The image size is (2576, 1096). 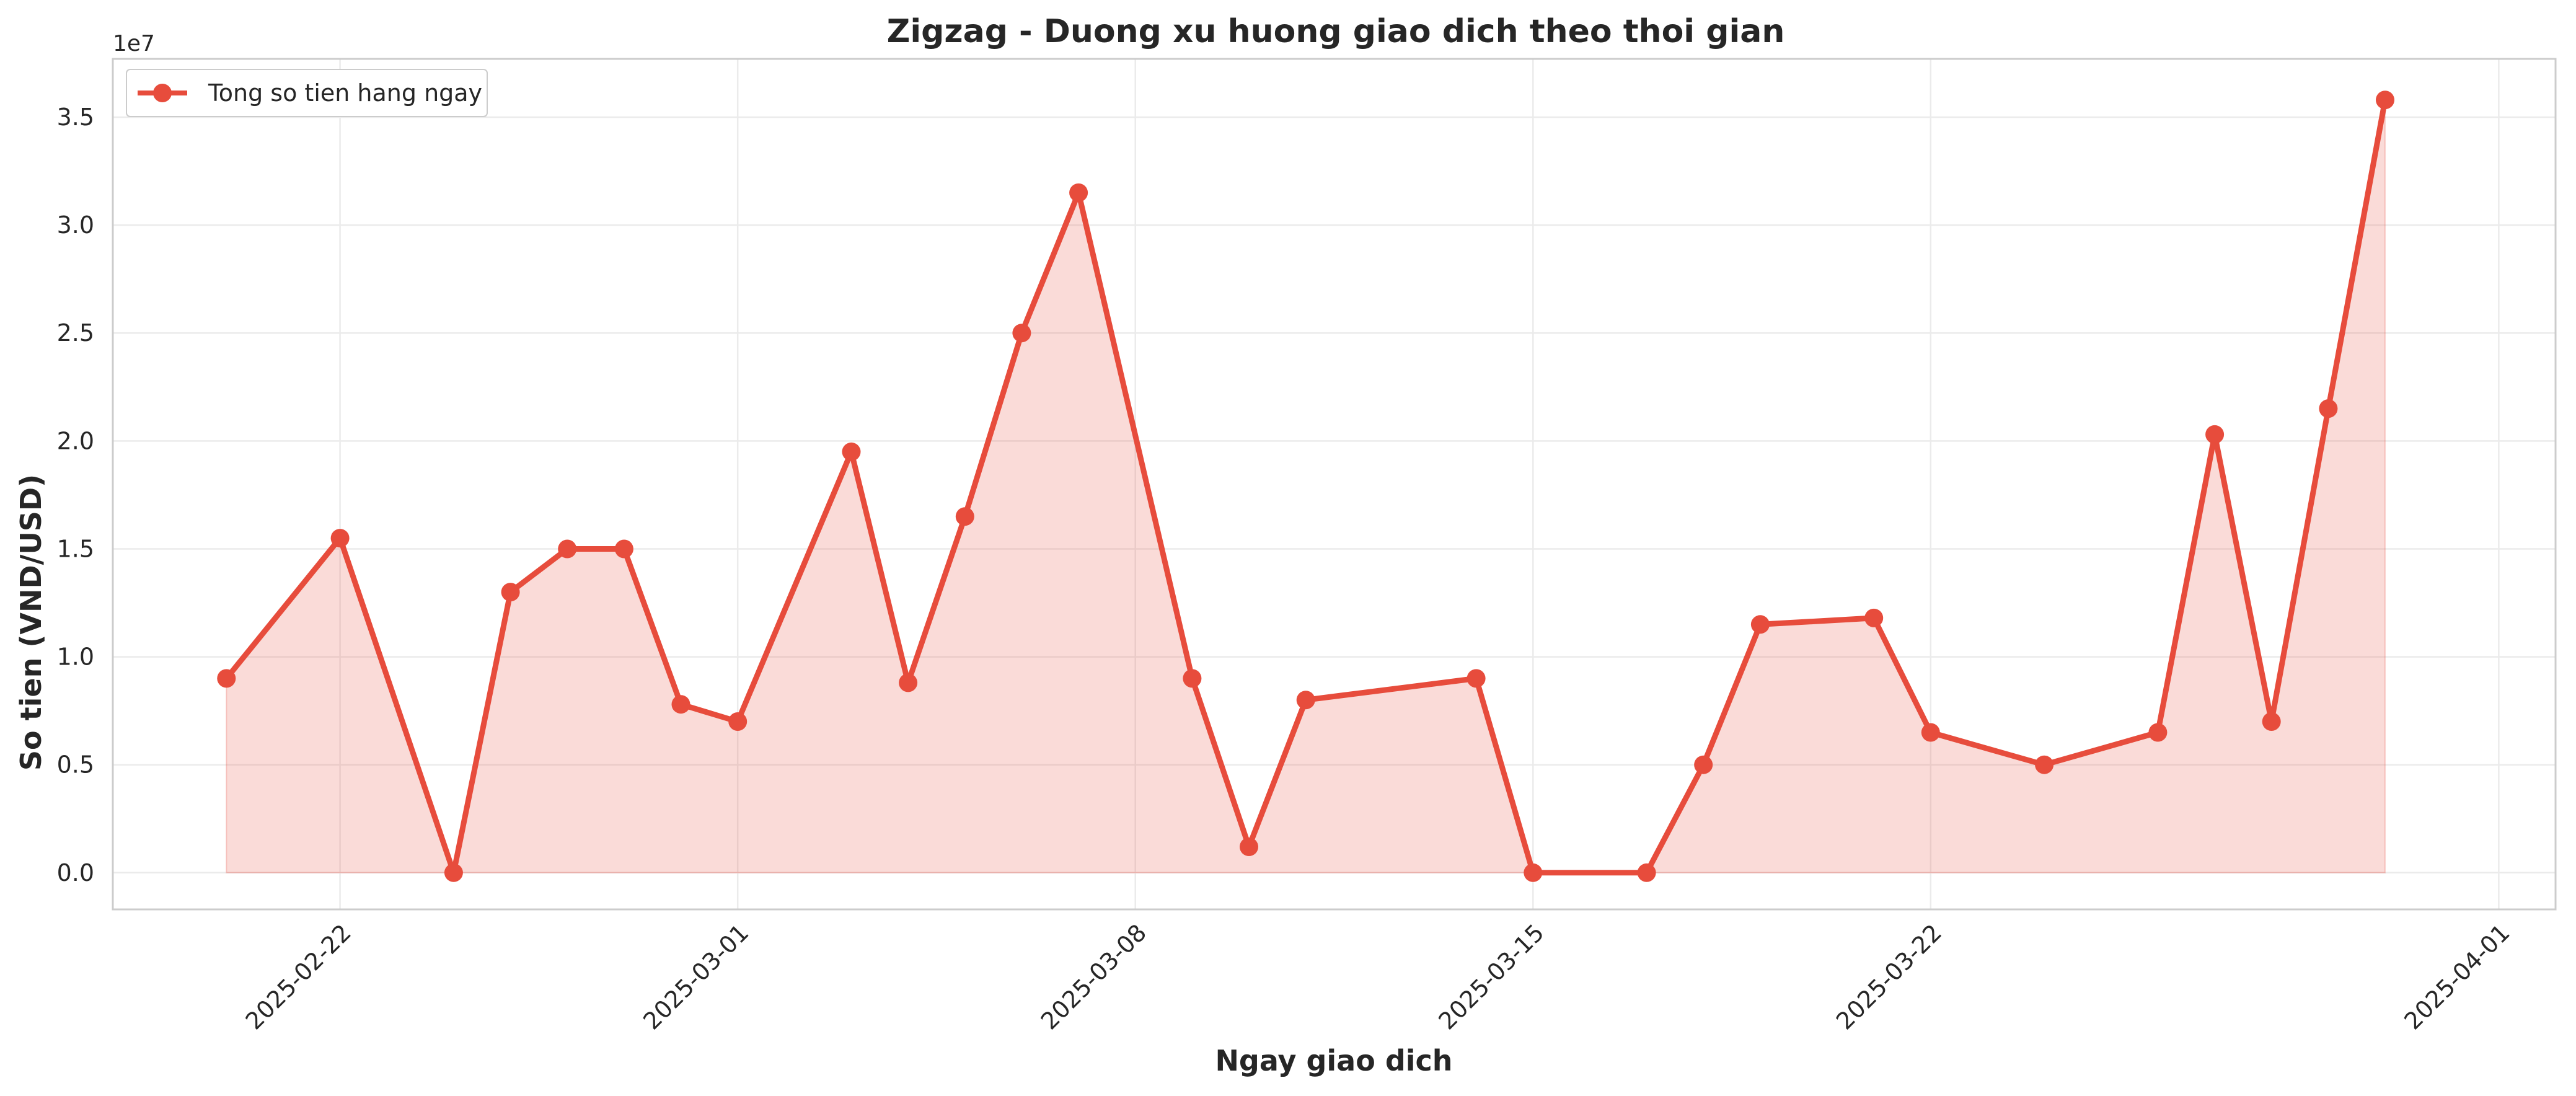 What do you see at coordinates (75, 440) in the screenshot?
I see `y-tick-label: 2.0` at bounding box center [75, 440].